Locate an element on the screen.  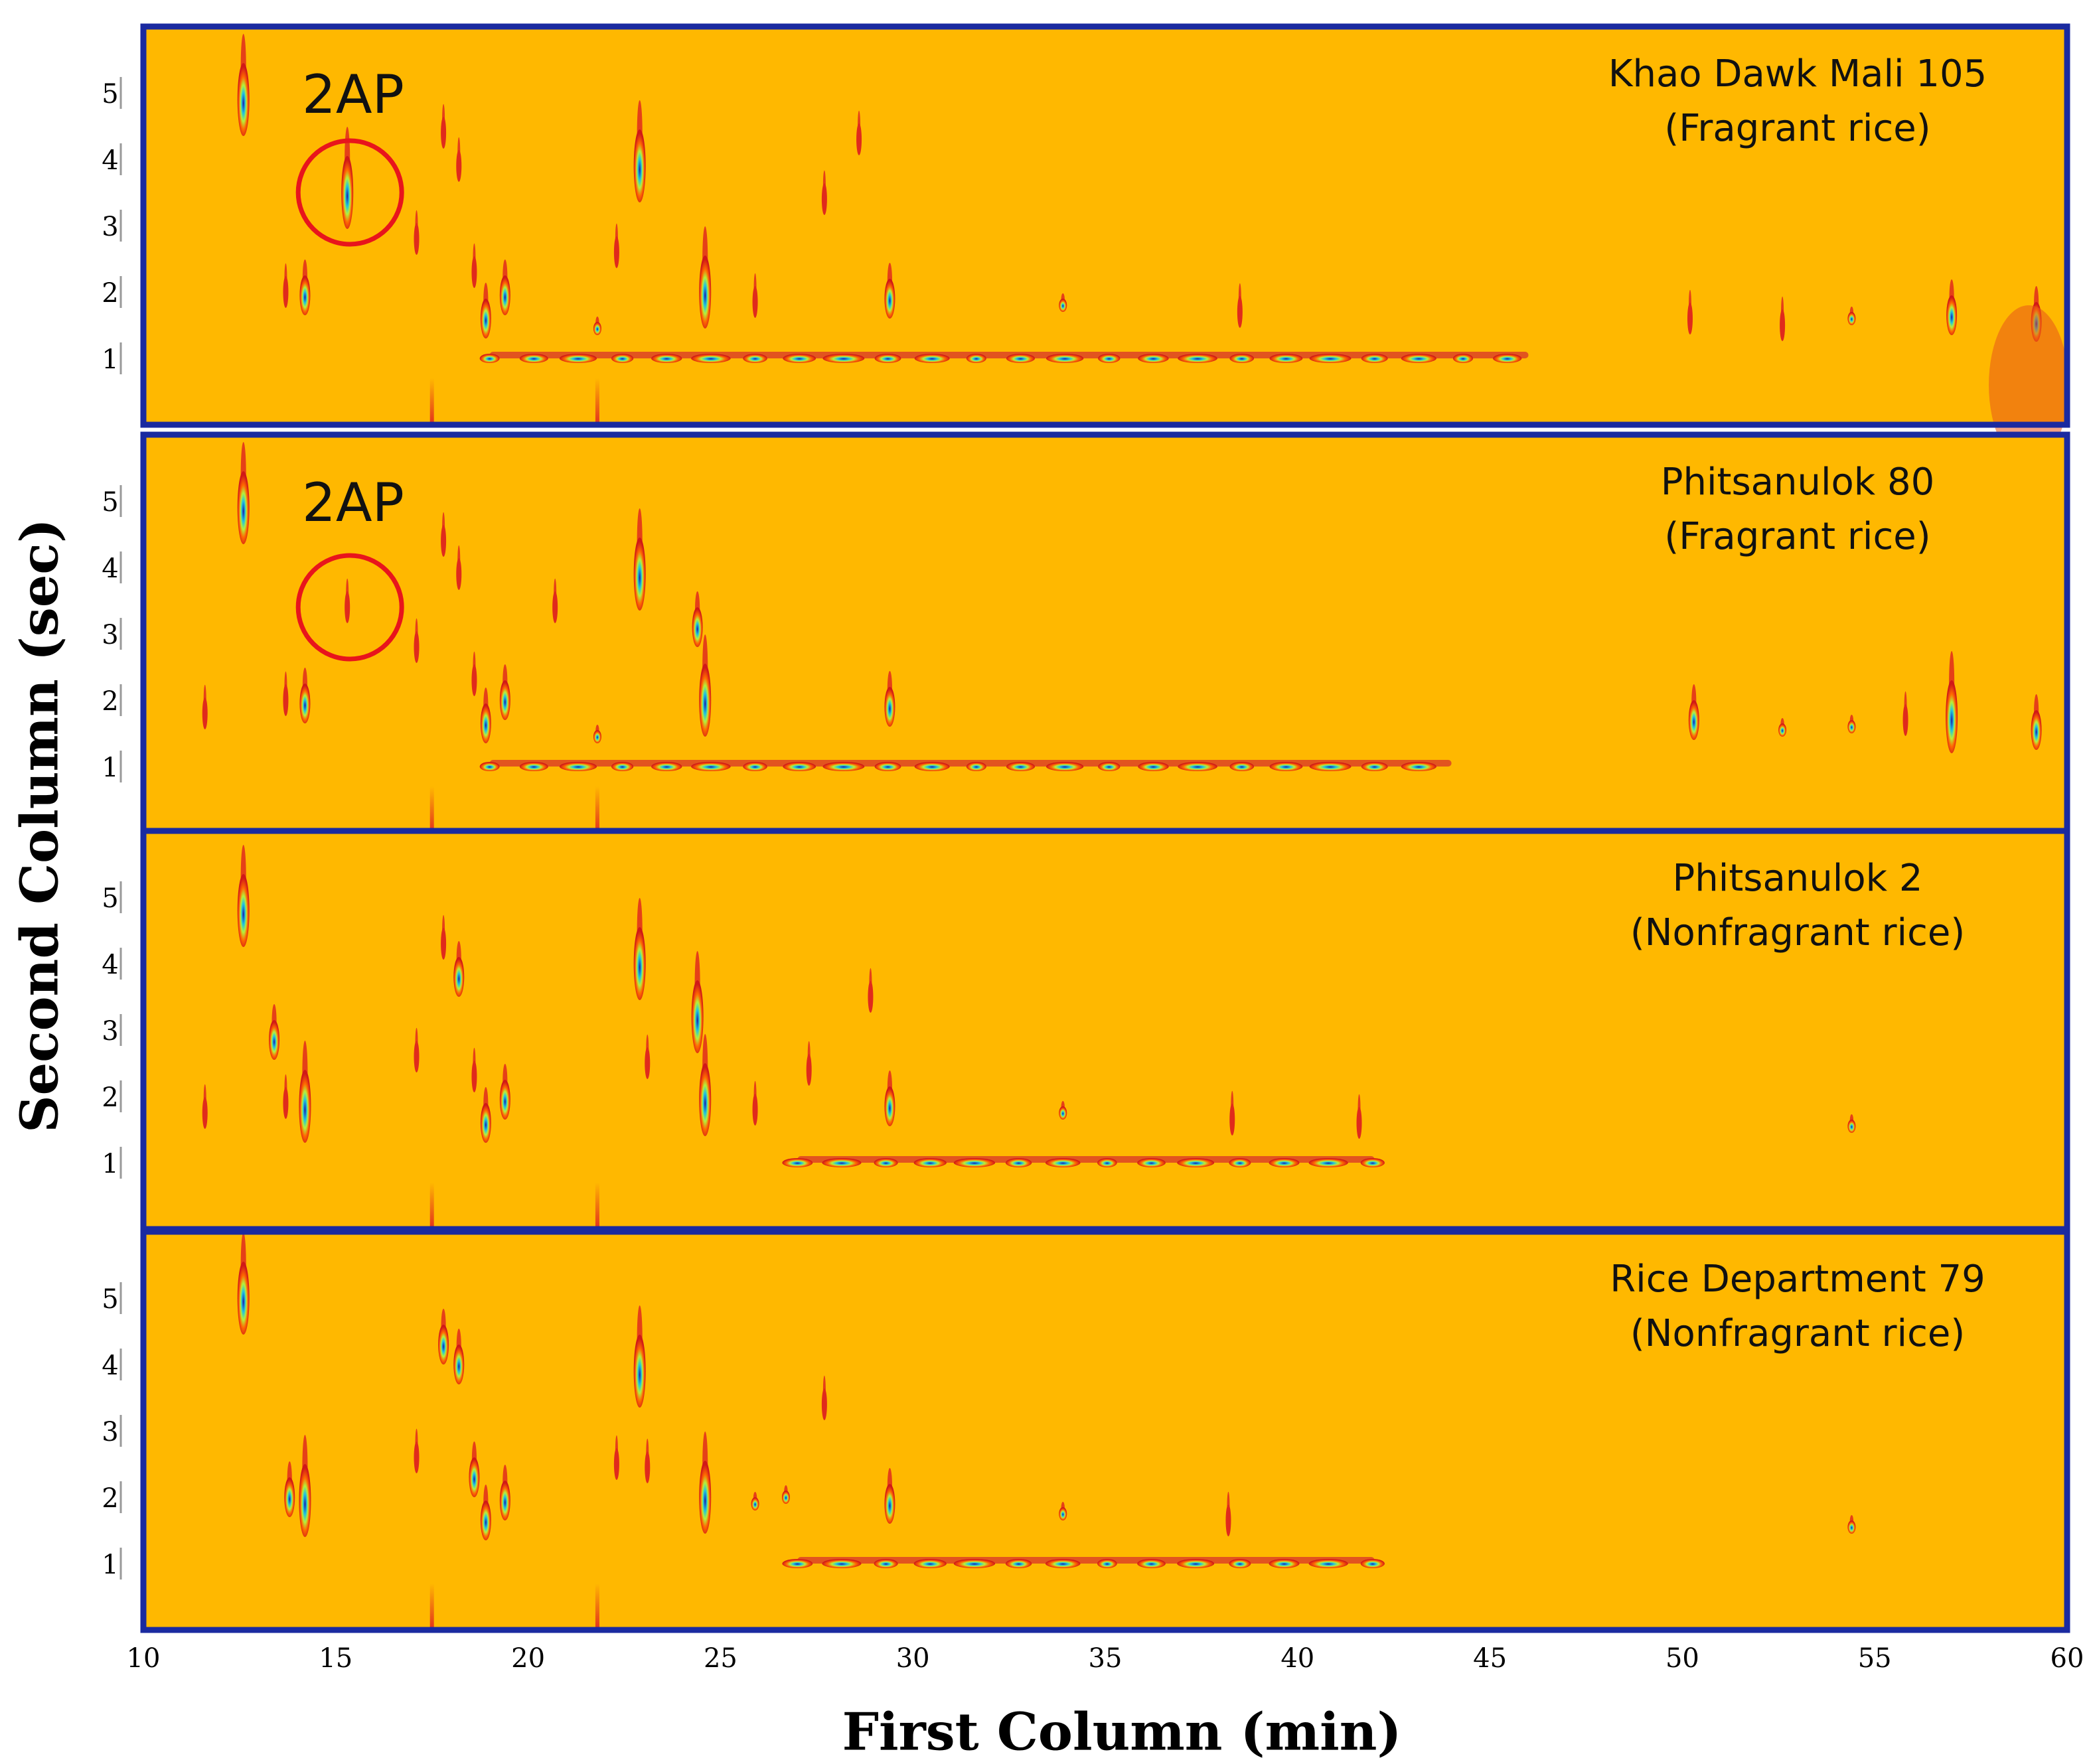
panel-title: Phitsanulok 2 is located at coordinates (1798, 879).